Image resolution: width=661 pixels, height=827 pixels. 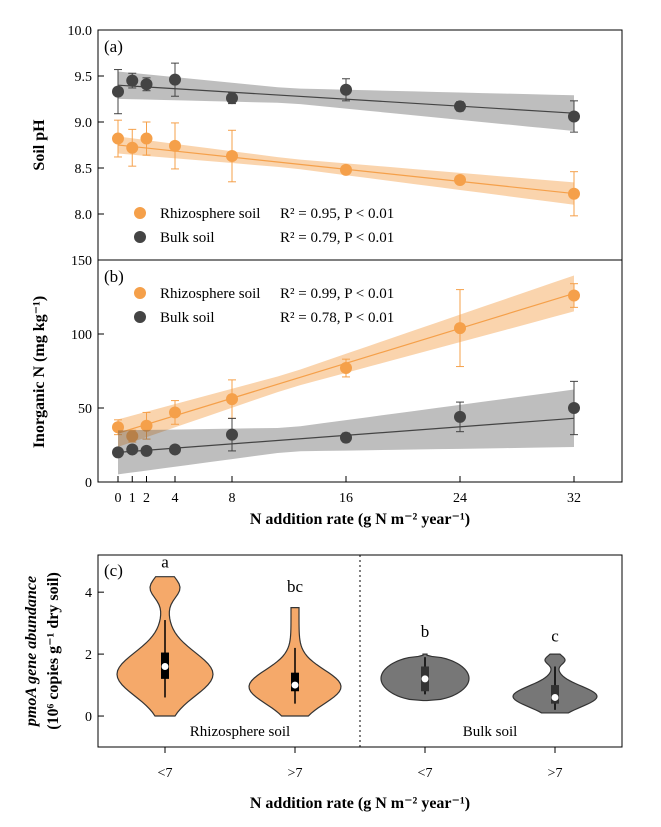 I want to click on panel-b-ytick-label: 100, so click(x=81, y=335).